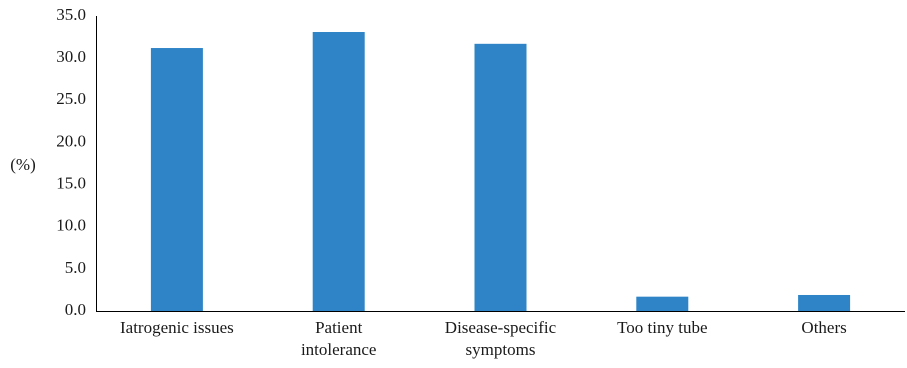  Describe the element at coordinates (75, 309) in the screenshot. I see `y-tick-label: 0.0` at that location.